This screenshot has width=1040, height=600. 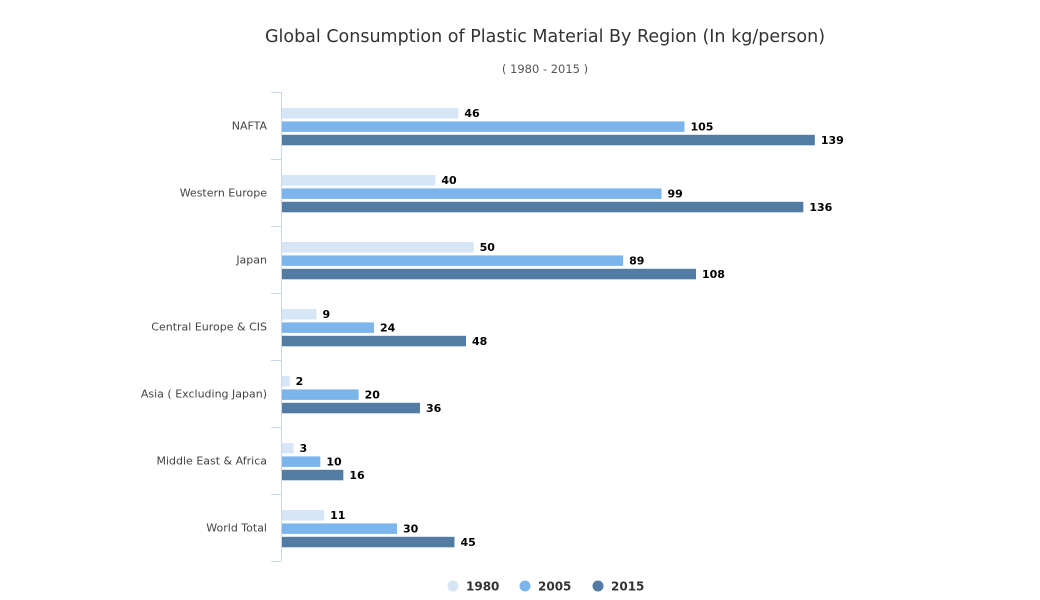 I want to click on category-label-asia-excluding-japan: Asia ( Excluding Japan), so click(x=204, y=394).